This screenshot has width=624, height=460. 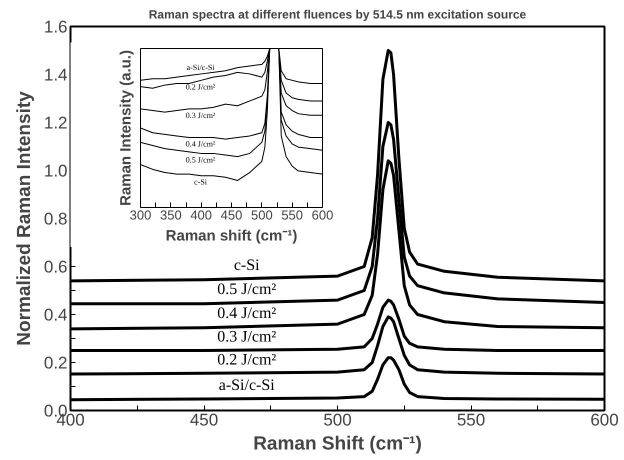 I want to click on y-tick-label: 0.8, so click(x=56, y=219).